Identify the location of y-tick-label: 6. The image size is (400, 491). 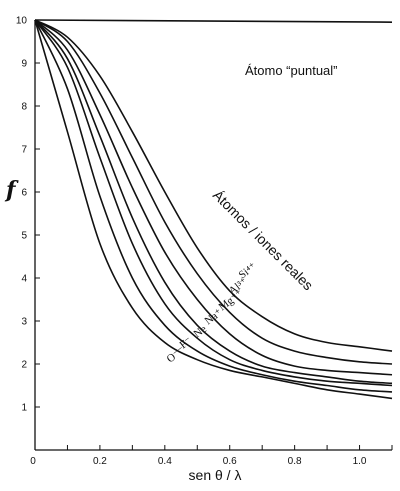
(24, 193).